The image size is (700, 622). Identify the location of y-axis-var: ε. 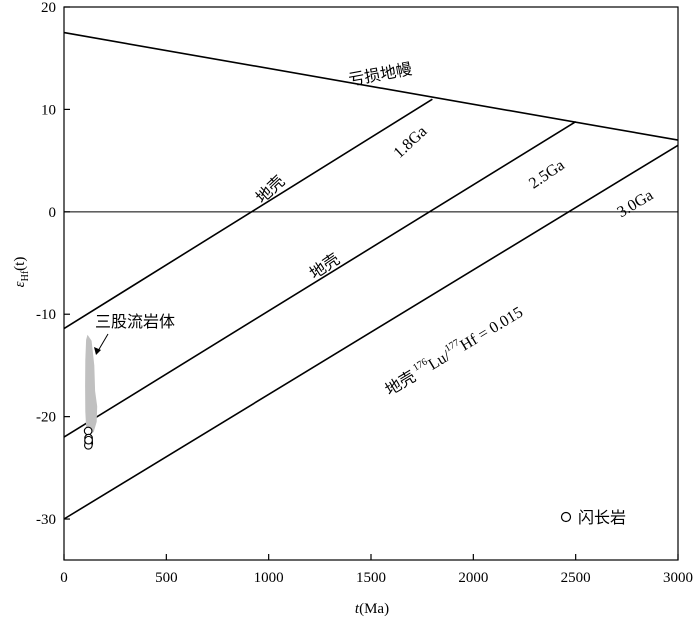
(20, 284).